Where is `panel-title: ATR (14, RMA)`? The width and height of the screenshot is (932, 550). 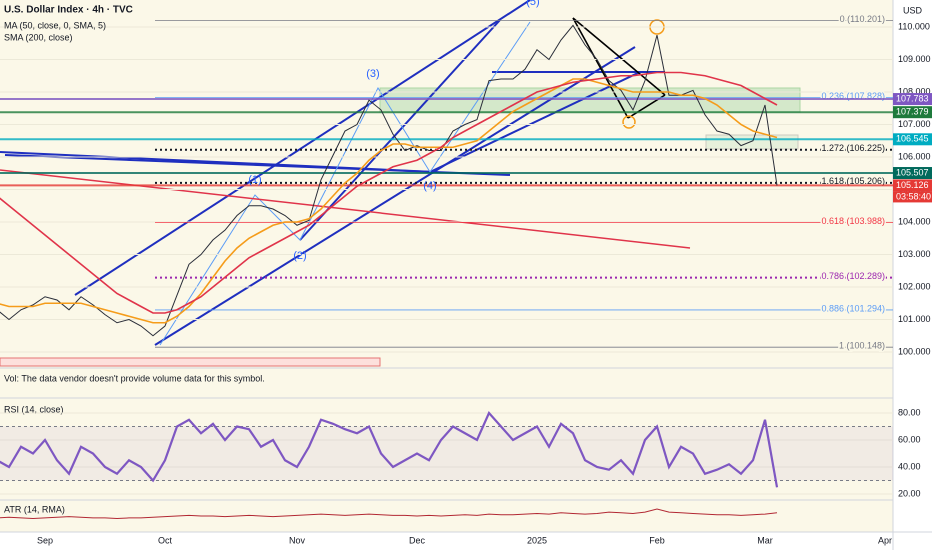
panel-title: ATR (14, RMA) is located at coordinates (34, 509).